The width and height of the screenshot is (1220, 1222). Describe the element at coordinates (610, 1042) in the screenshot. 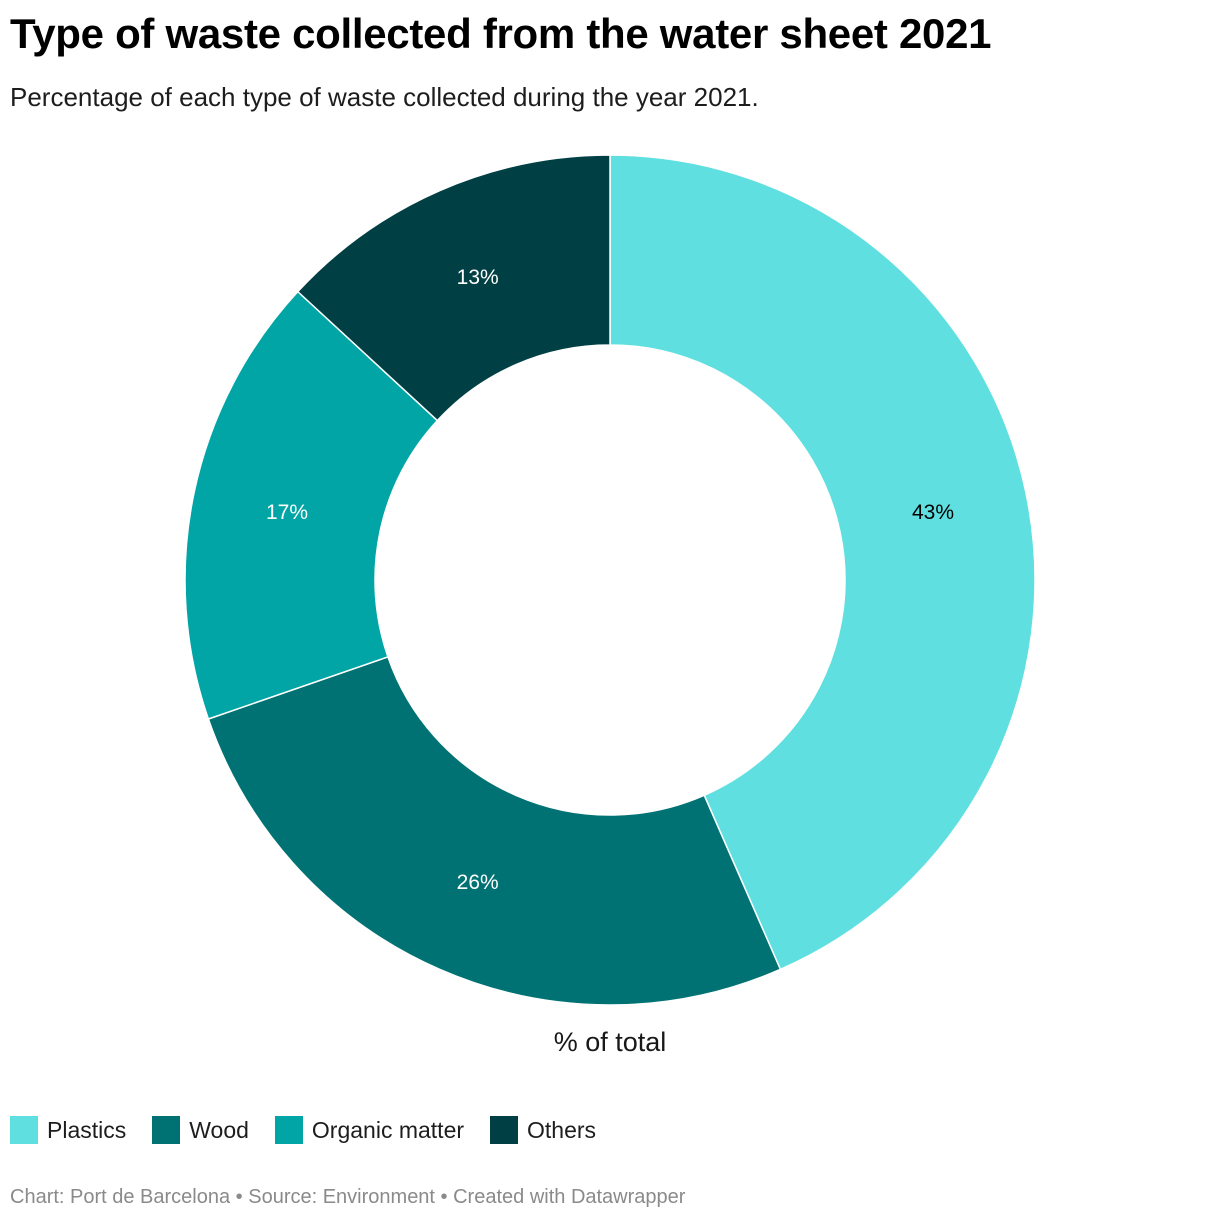

I see `center-label: % of total` at that location.